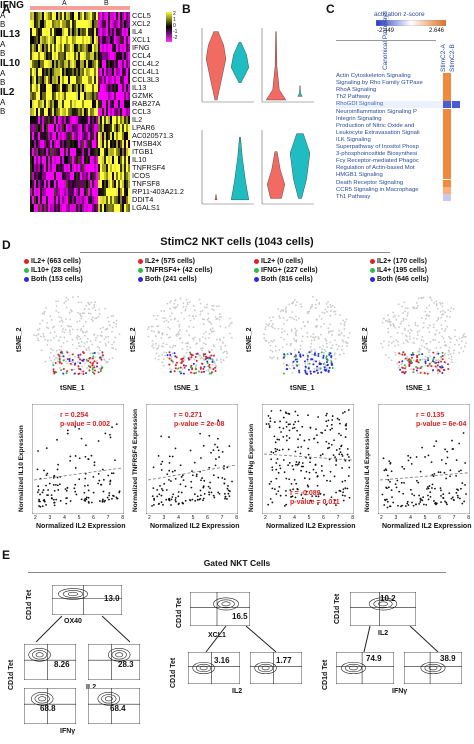 This screenshot has height=744, width=474. What do you see at coordinates (237, 242) in the screenshot?
I see `d-title: StimC2 NKT cells (1043 cells)` at bounding box center [237, 242].